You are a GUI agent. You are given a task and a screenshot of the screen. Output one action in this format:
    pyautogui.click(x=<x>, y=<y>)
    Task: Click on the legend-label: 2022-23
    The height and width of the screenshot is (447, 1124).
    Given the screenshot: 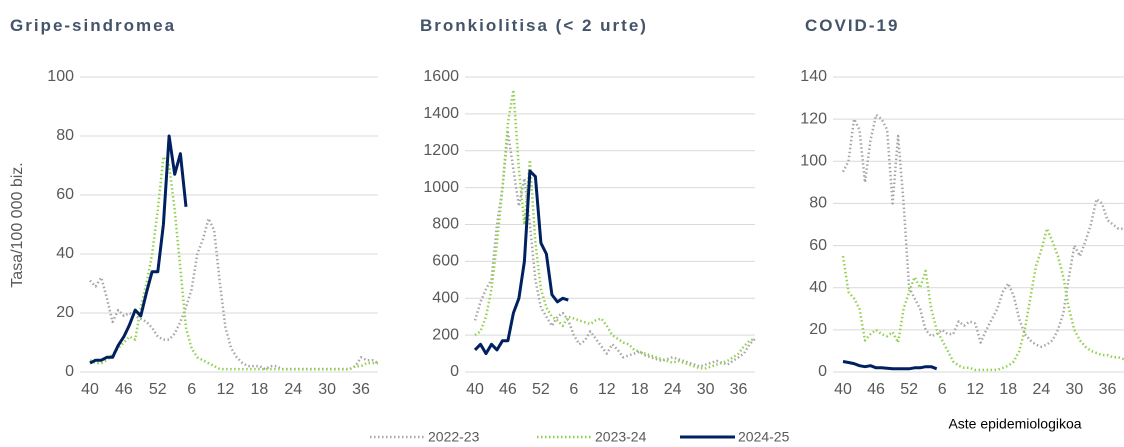 What is the action you would take?
    pyautogui.click(x=454, y=437)
    